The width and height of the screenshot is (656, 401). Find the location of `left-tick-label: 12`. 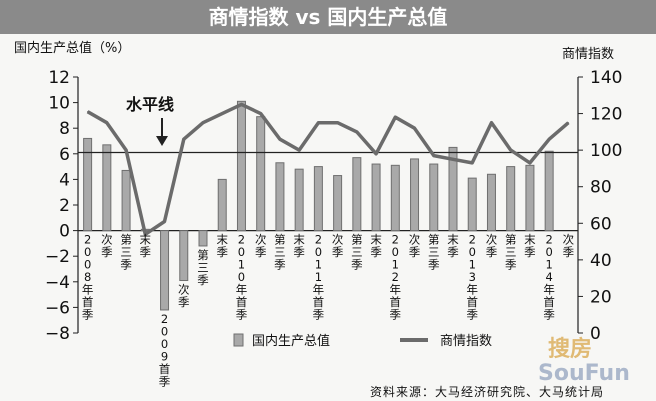

left-tick-label: 12 is located at coordinates (59, 78).